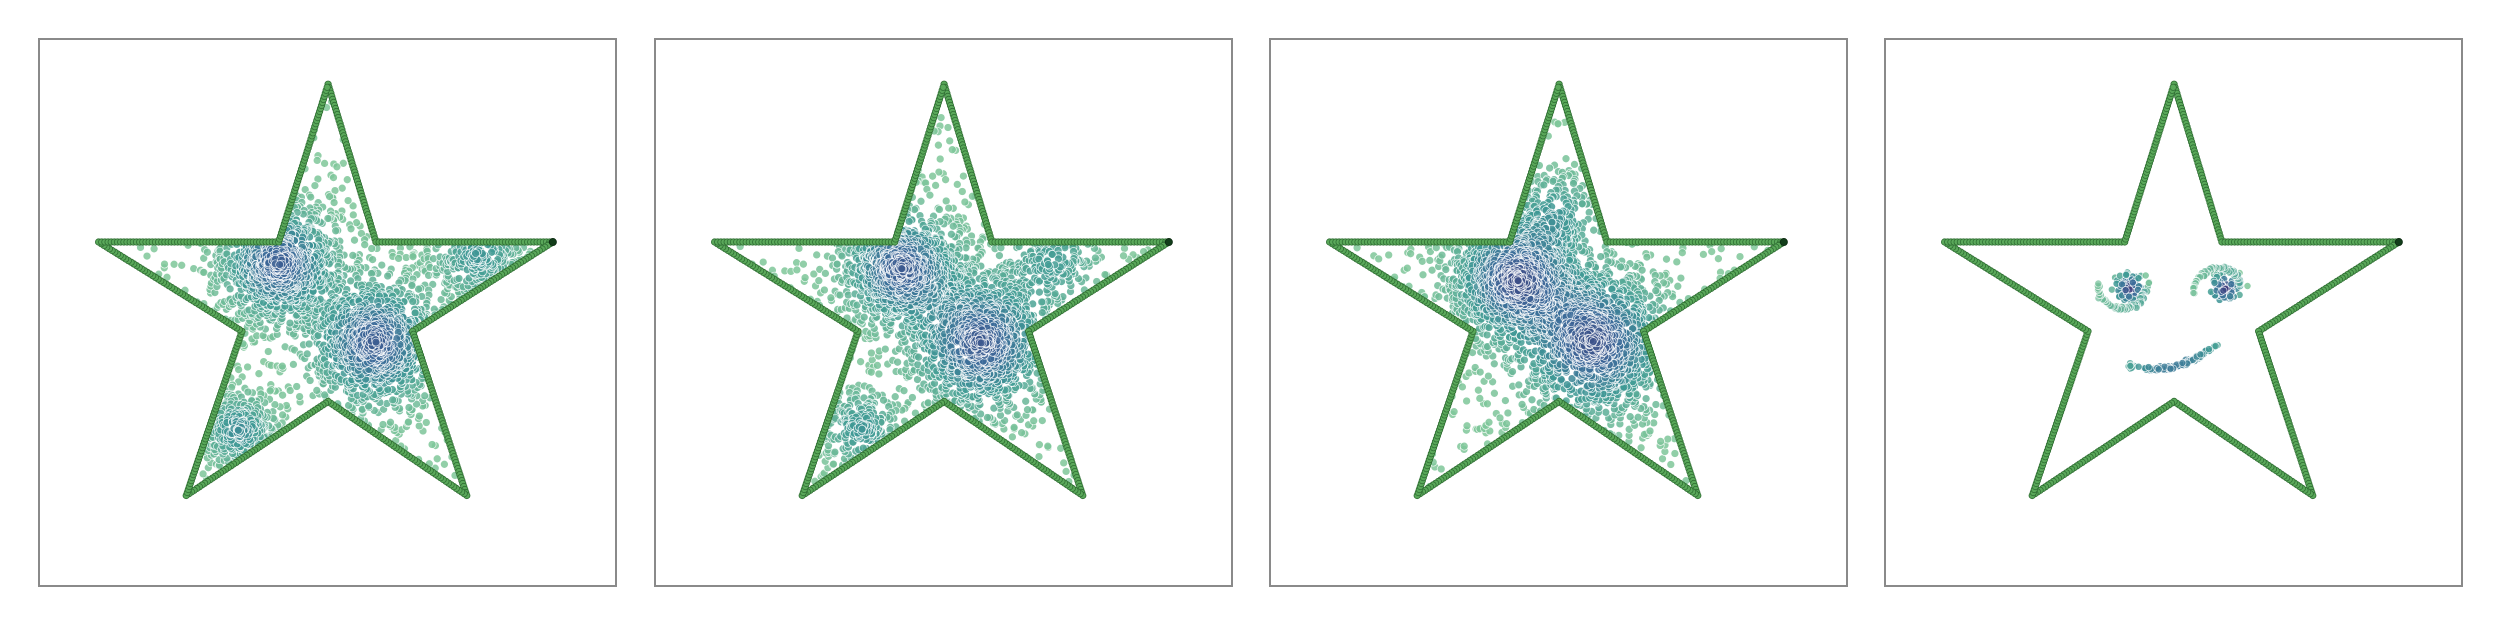  What do you see at coordinates (342, 297) in the screenshot?
I see `points` at bounding box center [342, 297].